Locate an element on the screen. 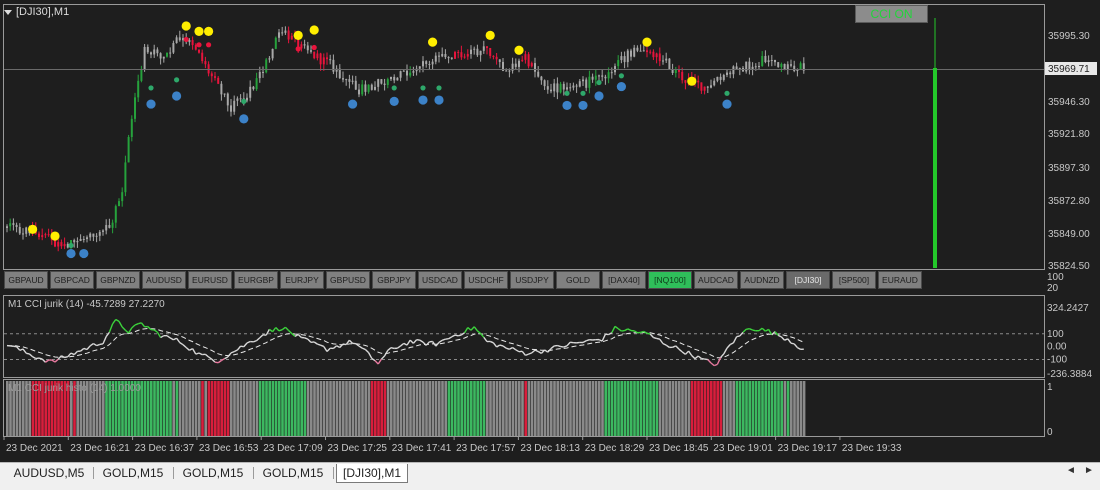  symbol-button-gbpusd: GBPUSD is located at coordinates (348, 280).